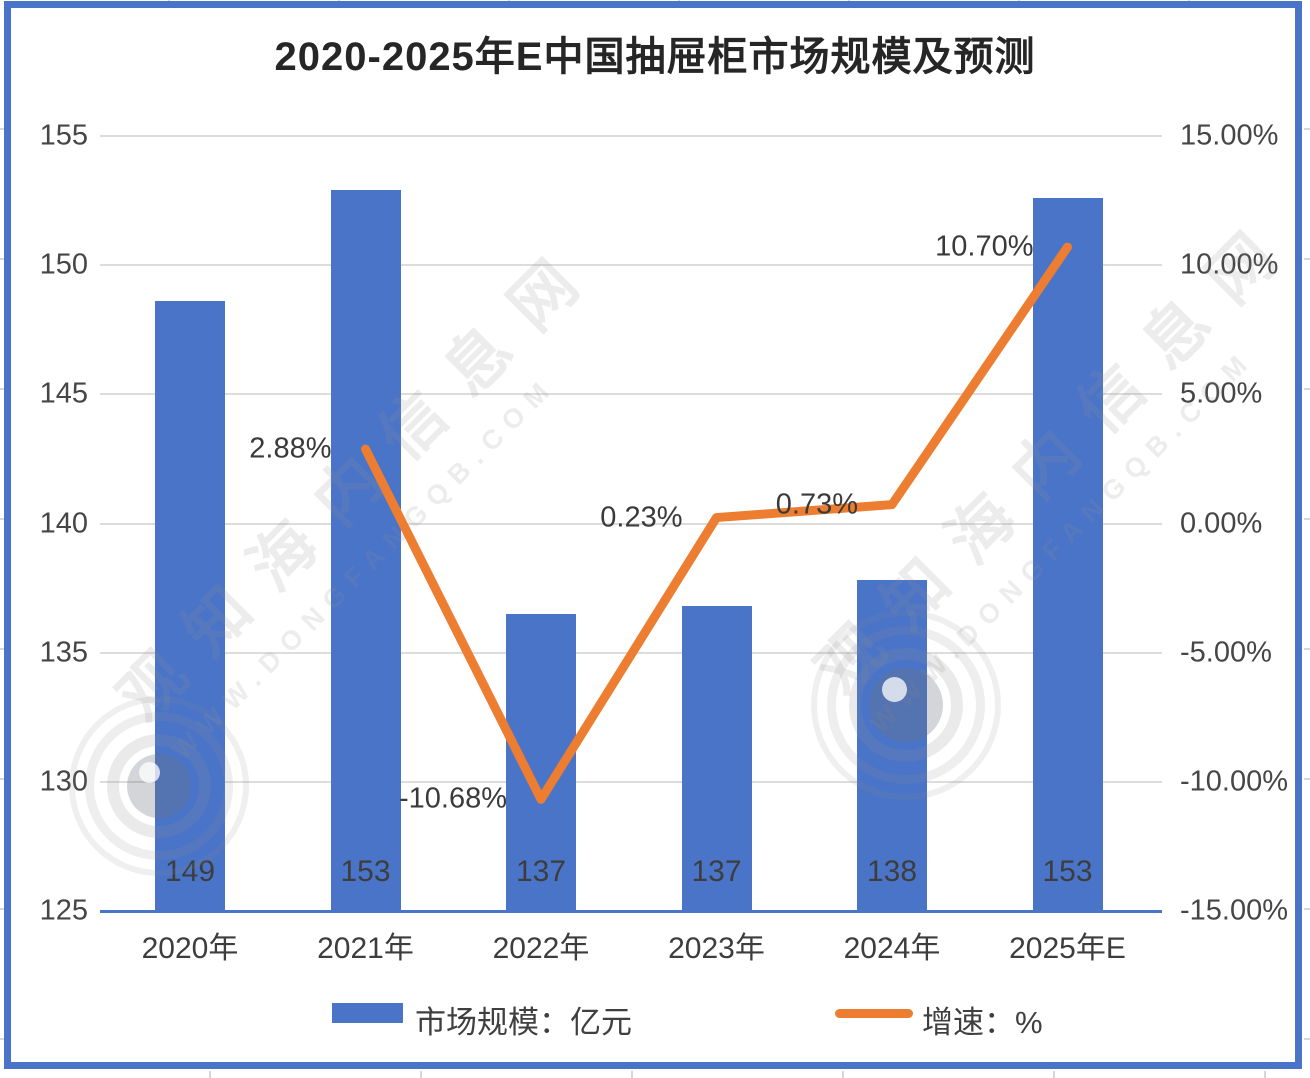 Image resolution: width=1310 pixels, height=1078 pixels. I want to click on x-axis-label: 2022年, so click(541, 948).